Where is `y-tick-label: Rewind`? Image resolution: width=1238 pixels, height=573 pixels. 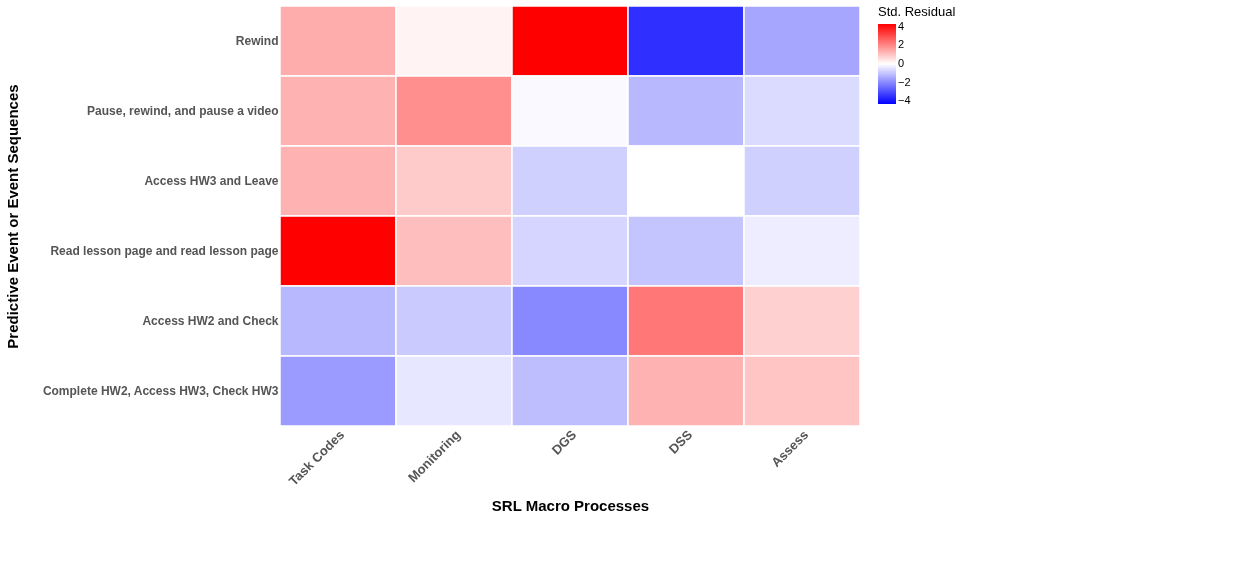
y-tick-label: Rewind is located at coordinates (257, 41).